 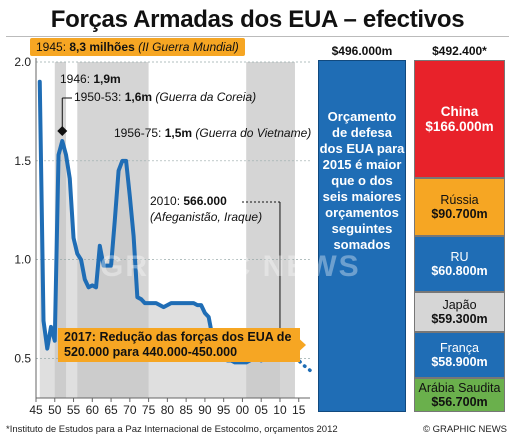 What do you see at coordinates (22, 260) in the screenshot?
I see `y-tick-label: 1.0` at bounding box center [22, 260].